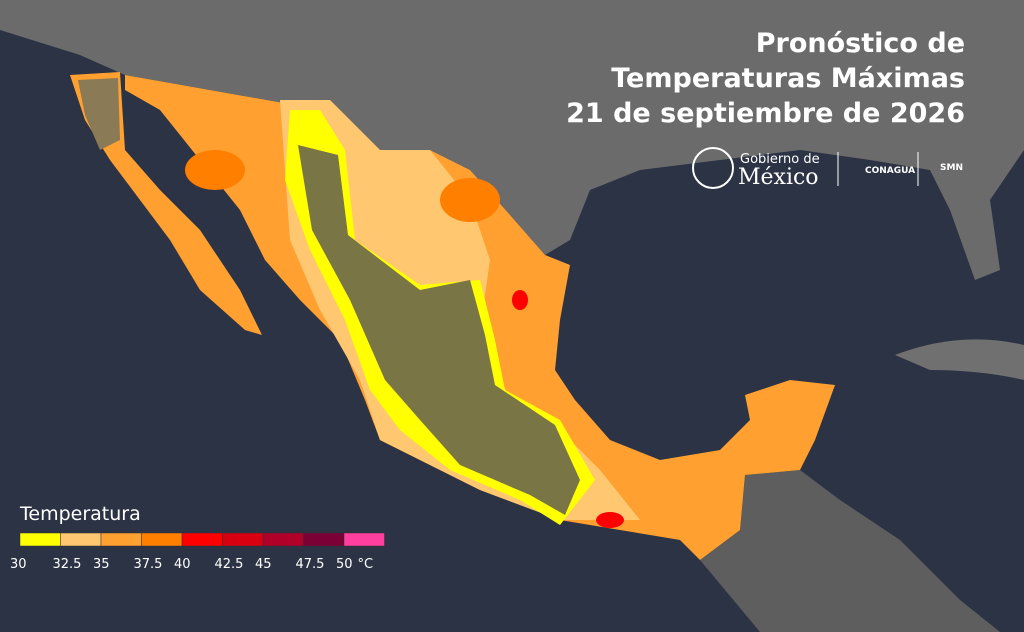 The height and width of the screenshot is (632, 1024). I want to click on legend-label: 37.5, so click(148, 564).